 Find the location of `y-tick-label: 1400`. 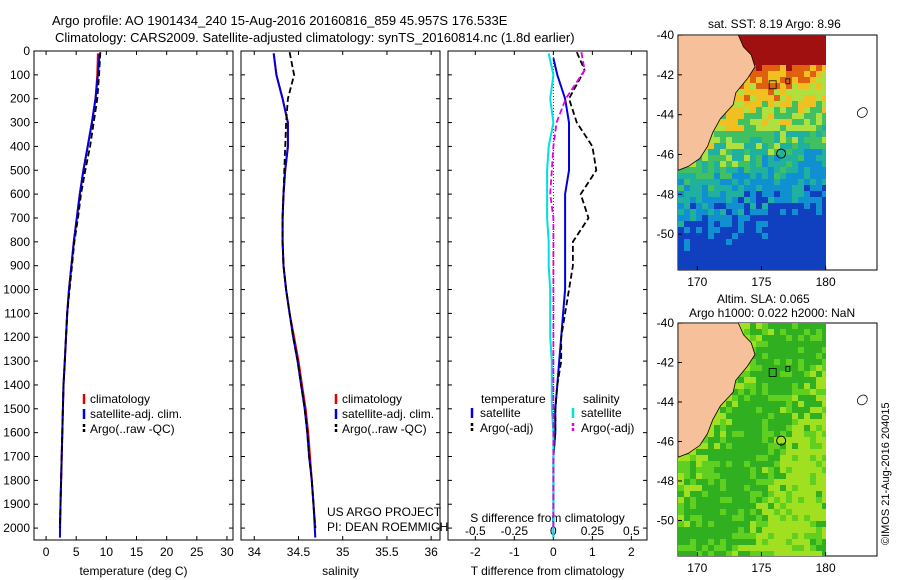

y-tick-label: 1400 is located at coordinates (16, 385).